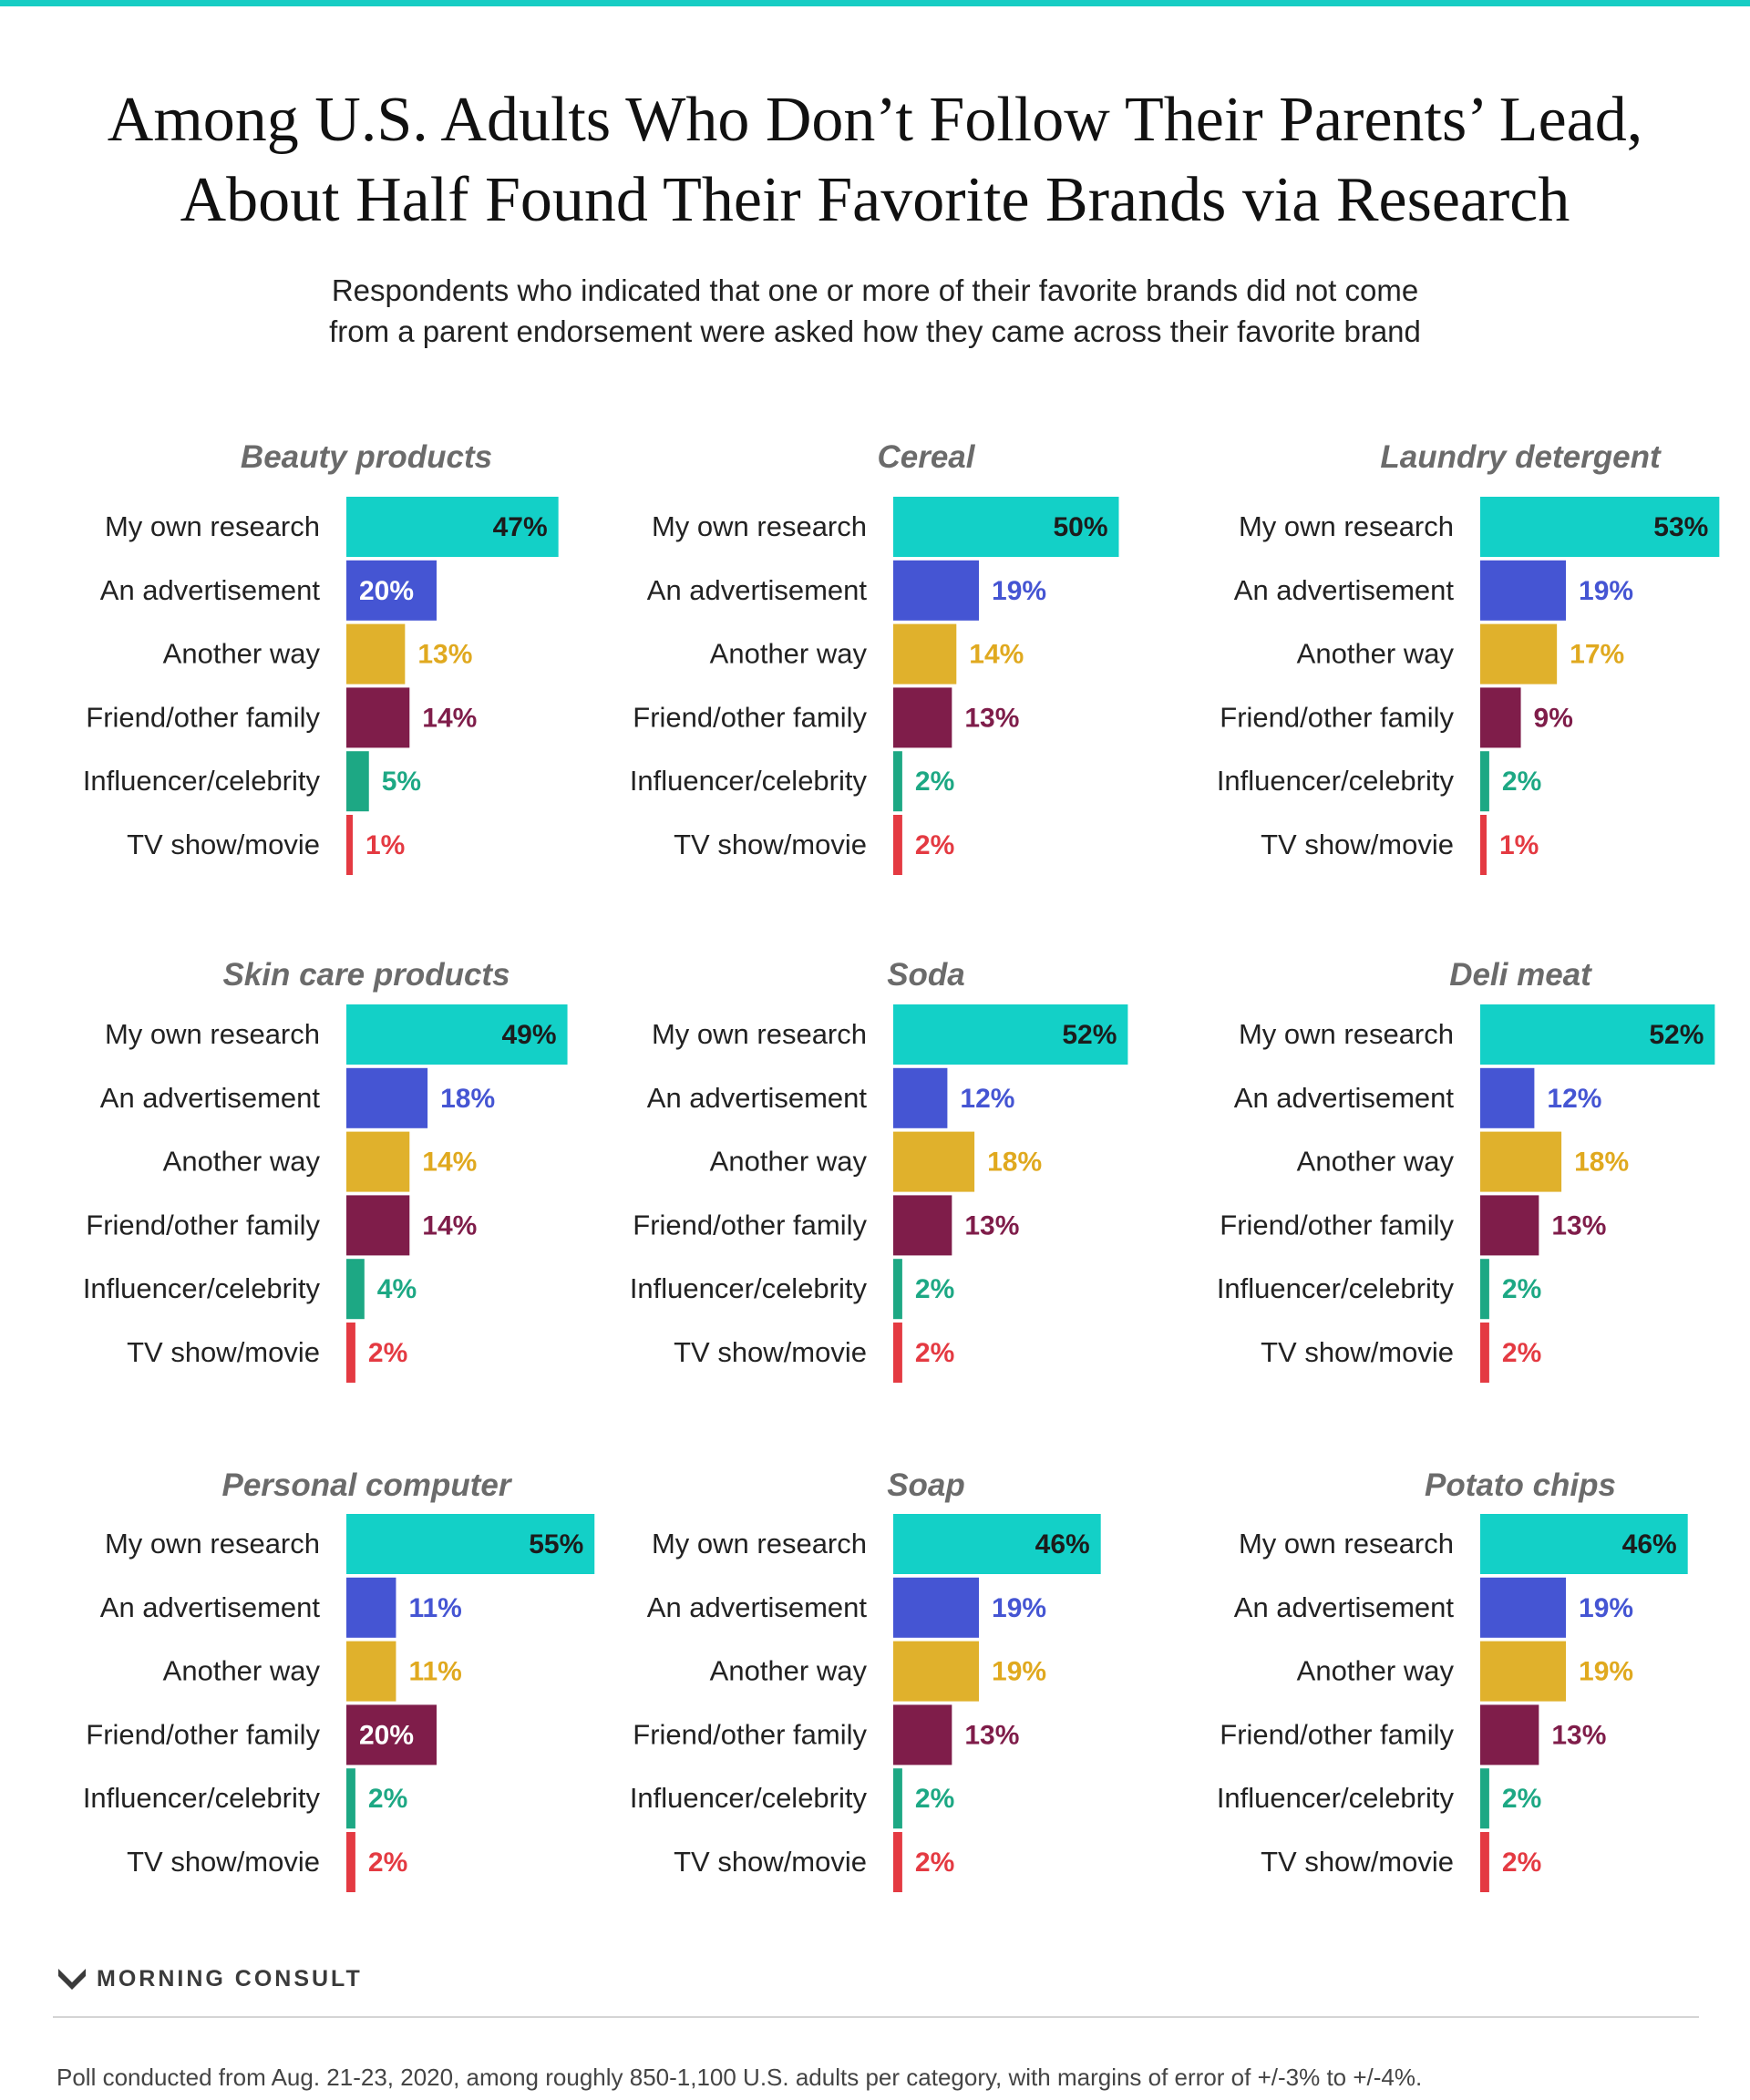 The width and height of the screenshot is (1750, 2100). Describe the element at coordinates (366, 457) in the screenshot. I see `chart-title: Beauty products` at that location.